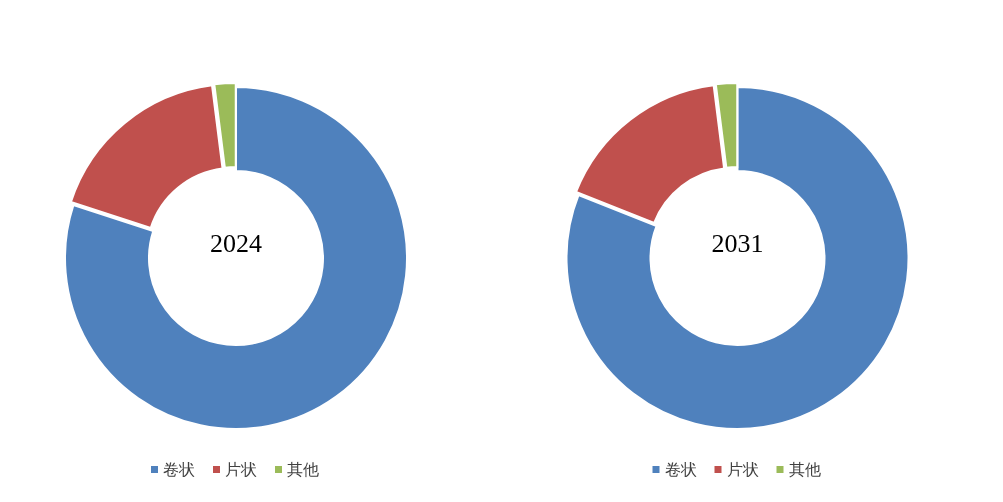 The width and height of the screenshot is (1003, 502). What do you see at coordinates (737, 243) in the screenshot?
I see `text: 2031` at bounding box center [737, 243].